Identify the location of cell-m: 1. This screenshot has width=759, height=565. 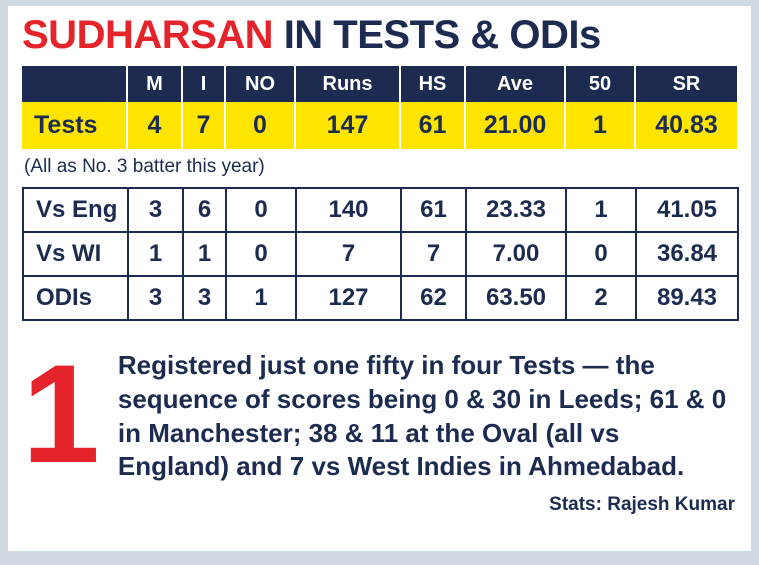
(155, 254).